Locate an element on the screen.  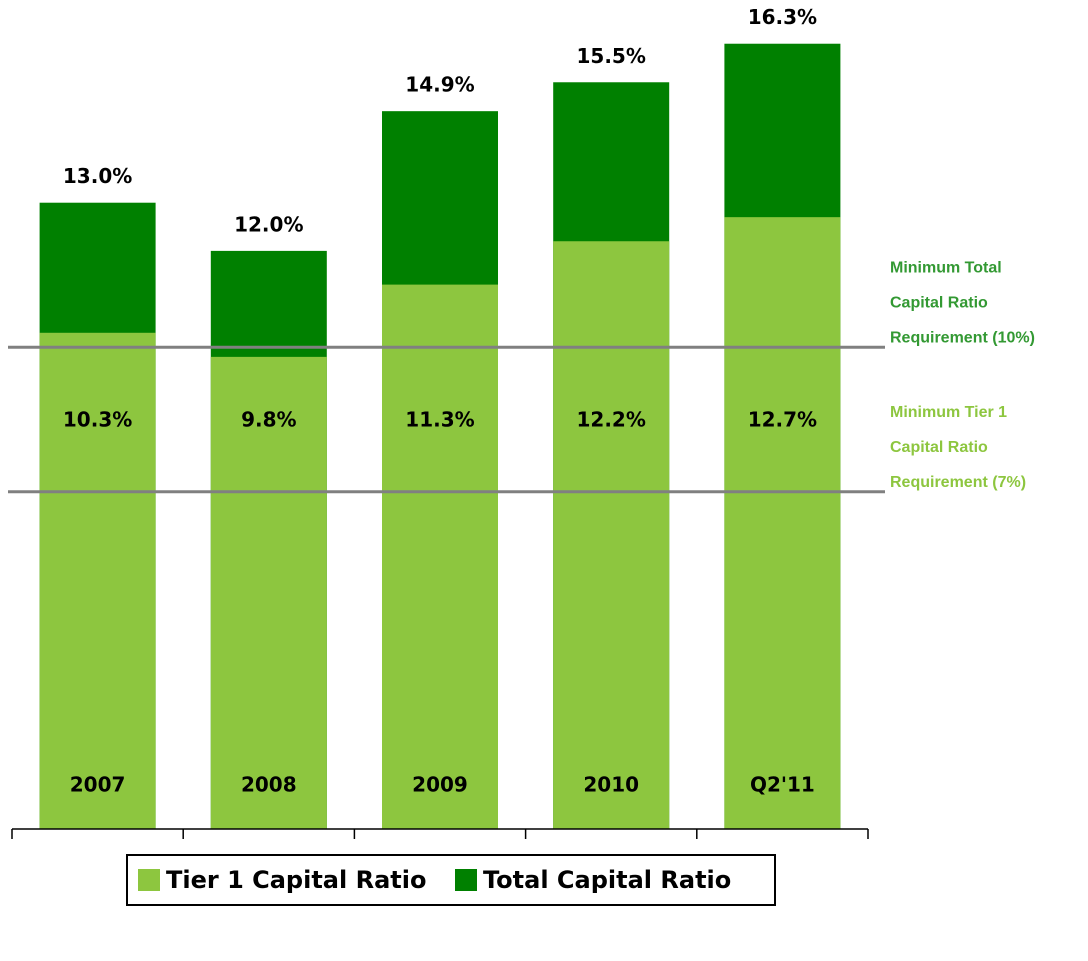
data-label: 10.3% is located at coordinates (97, 420).